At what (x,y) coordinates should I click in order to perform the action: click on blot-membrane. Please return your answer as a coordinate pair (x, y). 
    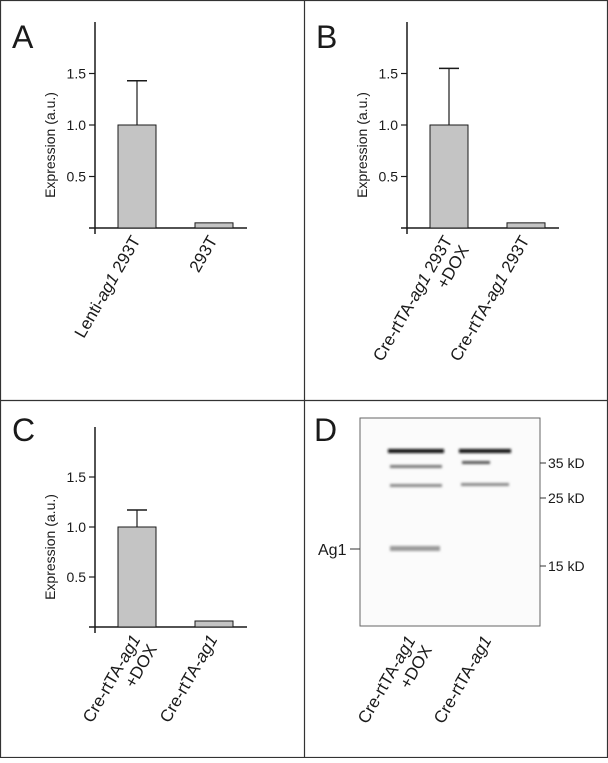
    Looking at the image, I should click on (450, 522).